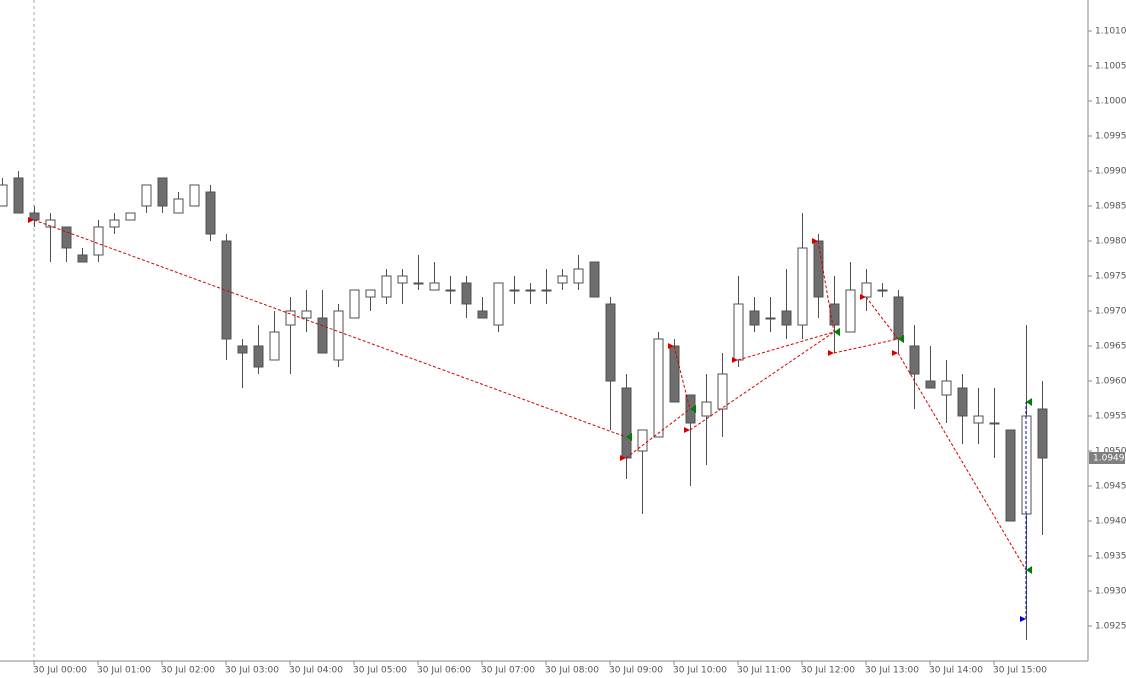  I want to click on x-tick-label: 30 Jul 06:00, so click(444, 671).